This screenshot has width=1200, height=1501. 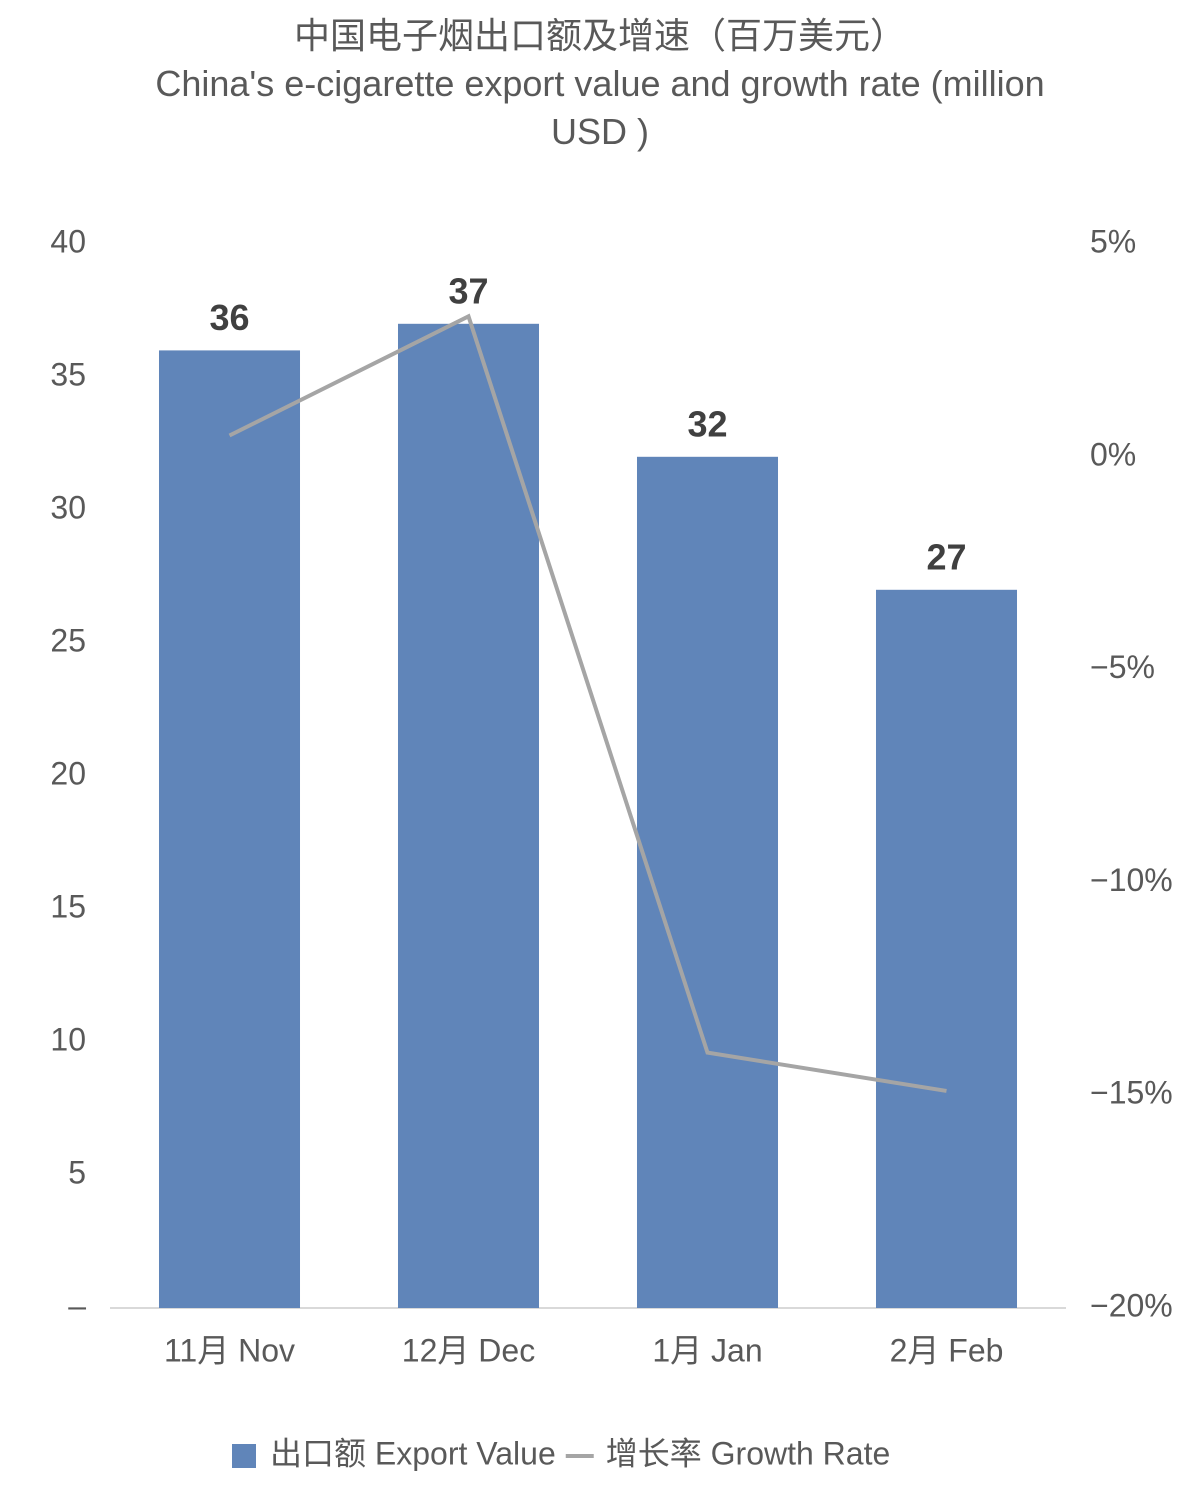 I want to click on x-tick-label: 11月 Nov, so click(x=229, y=1350).